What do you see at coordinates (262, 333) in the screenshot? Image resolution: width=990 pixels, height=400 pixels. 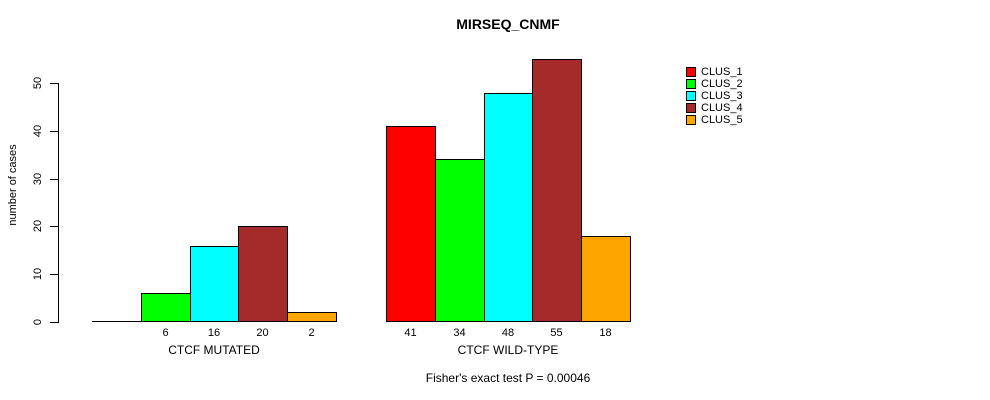 I see `bar-value-label: 20` at bounding box center [262, 333].